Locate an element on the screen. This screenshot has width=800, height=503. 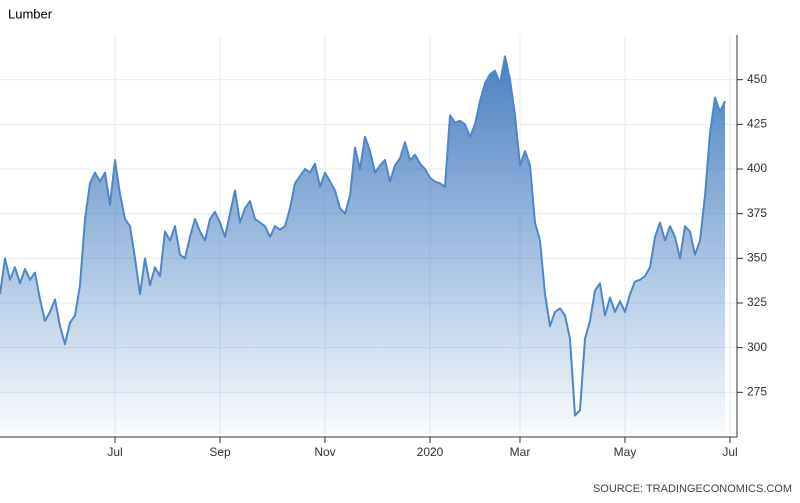
y-tick-label: 375 is located at coordinates (757, 213).